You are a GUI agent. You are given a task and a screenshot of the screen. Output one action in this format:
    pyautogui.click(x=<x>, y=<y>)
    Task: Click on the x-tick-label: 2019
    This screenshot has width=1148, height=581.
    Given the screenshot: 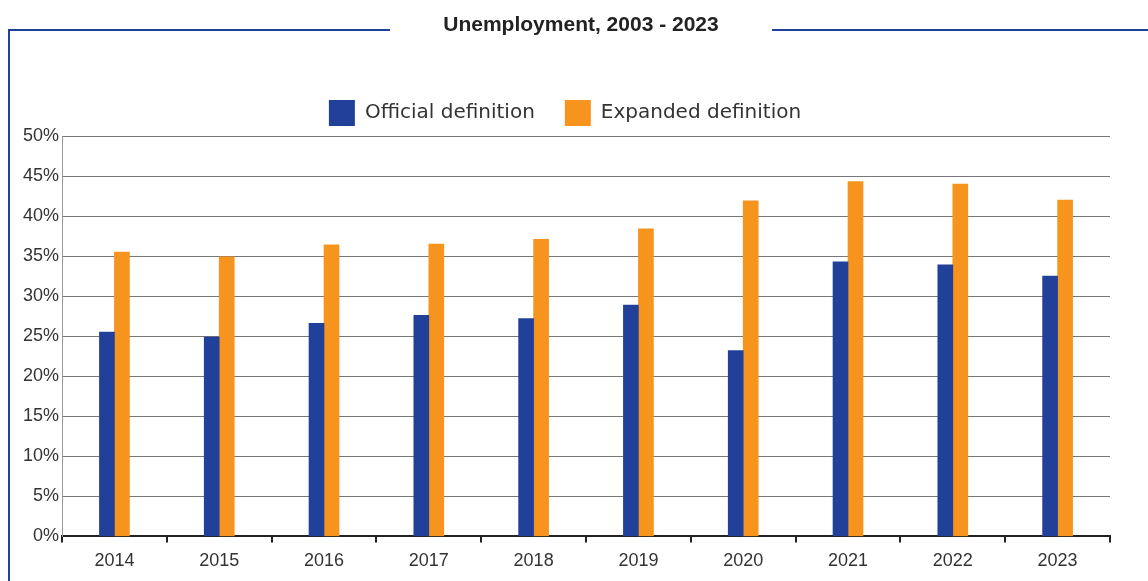 What is the action you would take?
    pyautogui.click(x=638, y=560)
    